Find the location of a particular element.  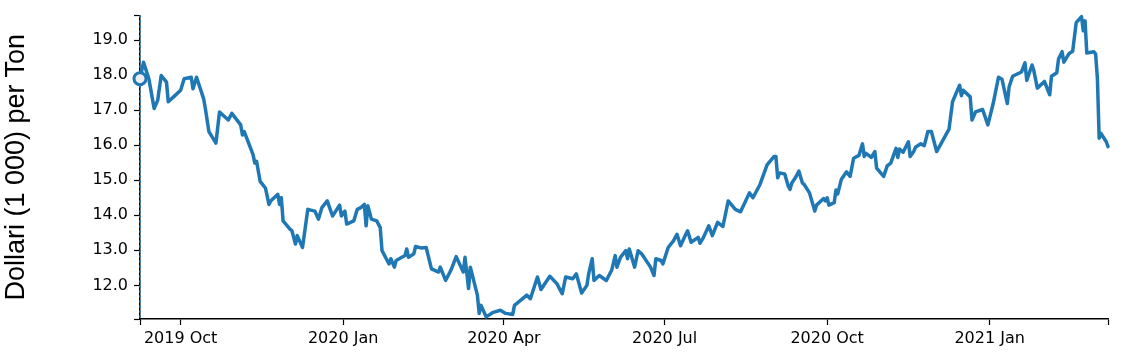

x-tick-label: 2021 Jan is located at coordinates (989, 337).